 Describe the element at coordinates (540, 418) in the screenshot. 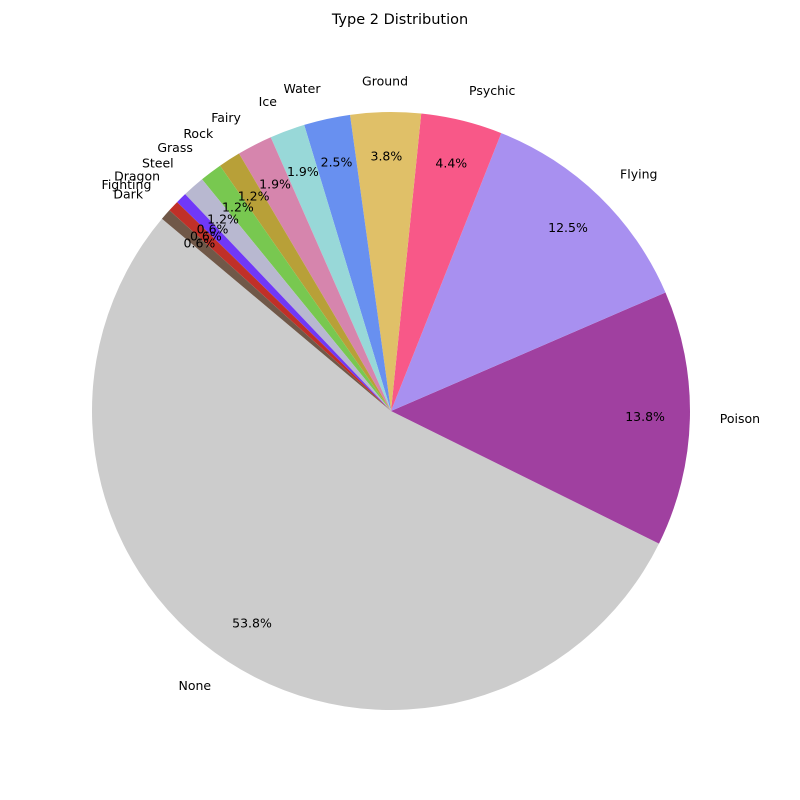

I see `pie-slice-poison` at that location.